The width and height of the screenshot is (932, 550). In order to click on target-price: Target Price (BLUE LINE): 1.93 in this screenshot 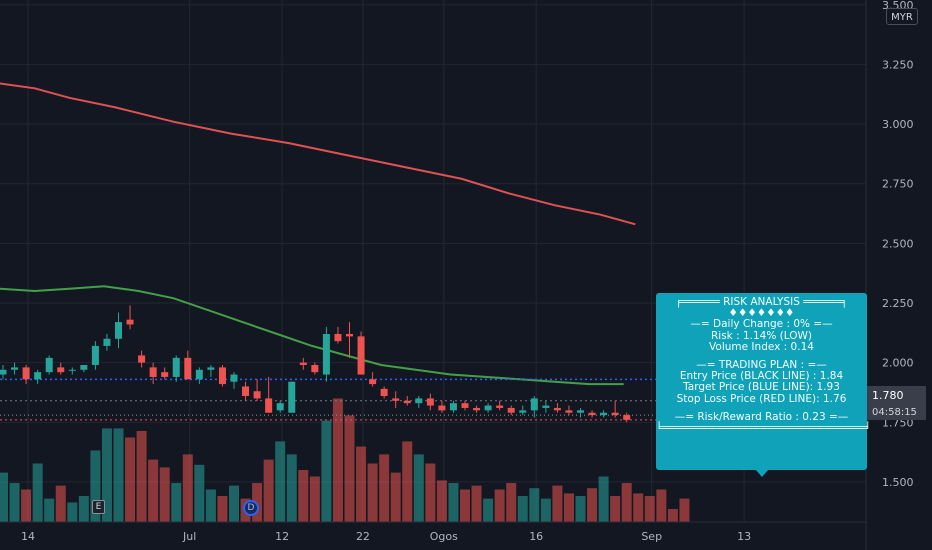, I will do `click(761, 387)`.